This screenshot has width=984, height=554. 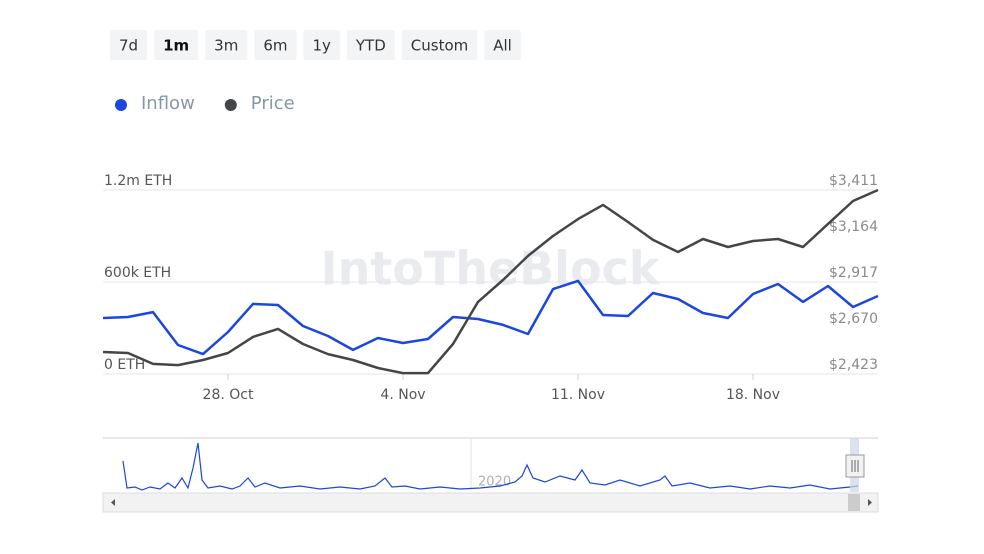 What do you see at coordinates (853, 319) in the screenshot?
I see `y2-tick-label: $2,670` at bounding box center [853, 319].